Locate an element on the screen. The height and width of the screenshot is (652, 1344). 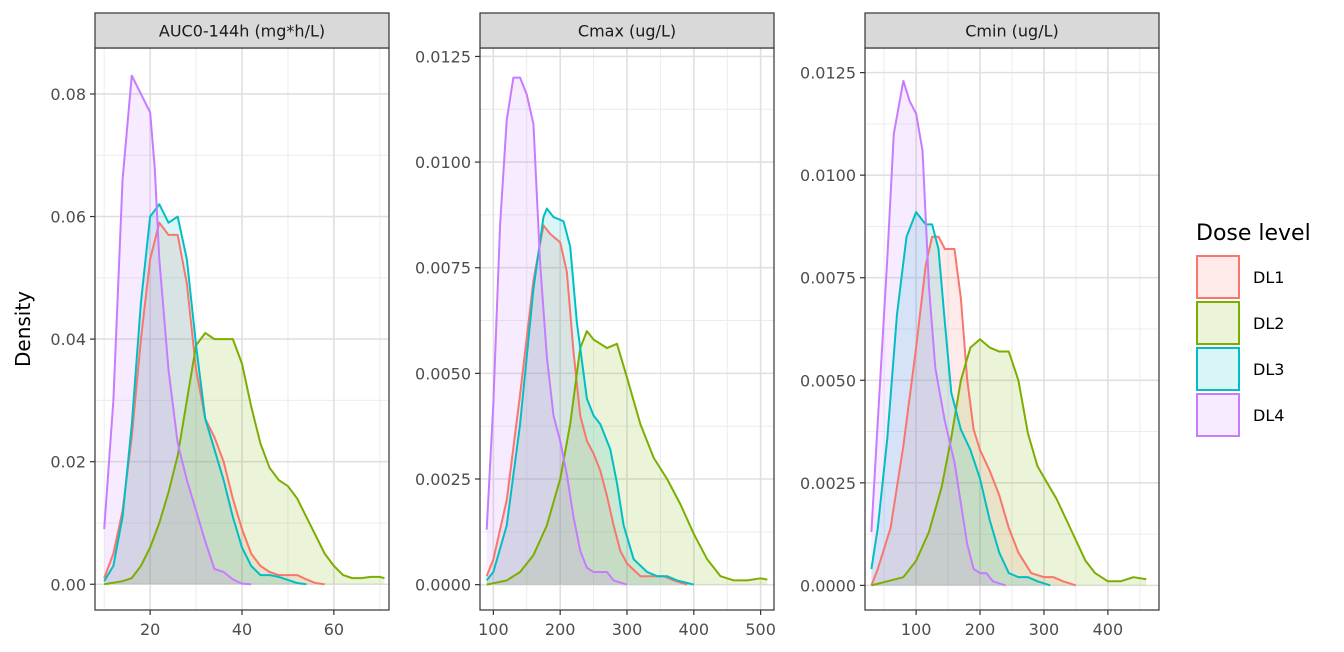
x-tick-label: 40 is located at coordinates (242, 629).